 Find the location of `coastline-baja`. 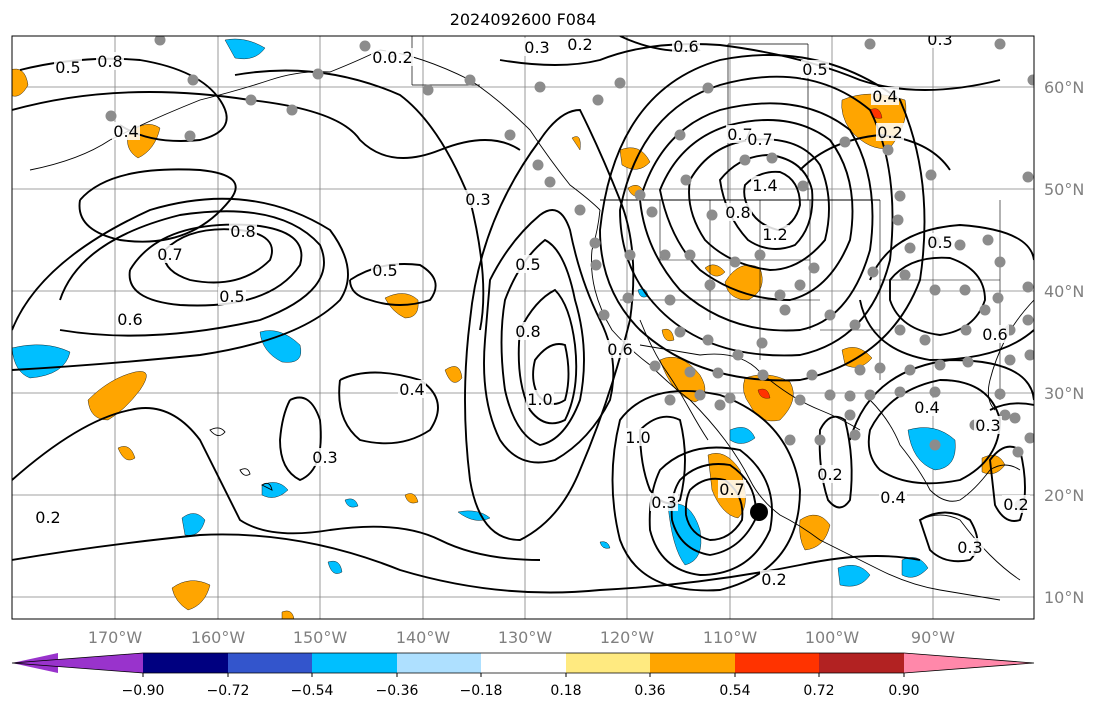

coastline-baja is located at coordinates (674, 380).